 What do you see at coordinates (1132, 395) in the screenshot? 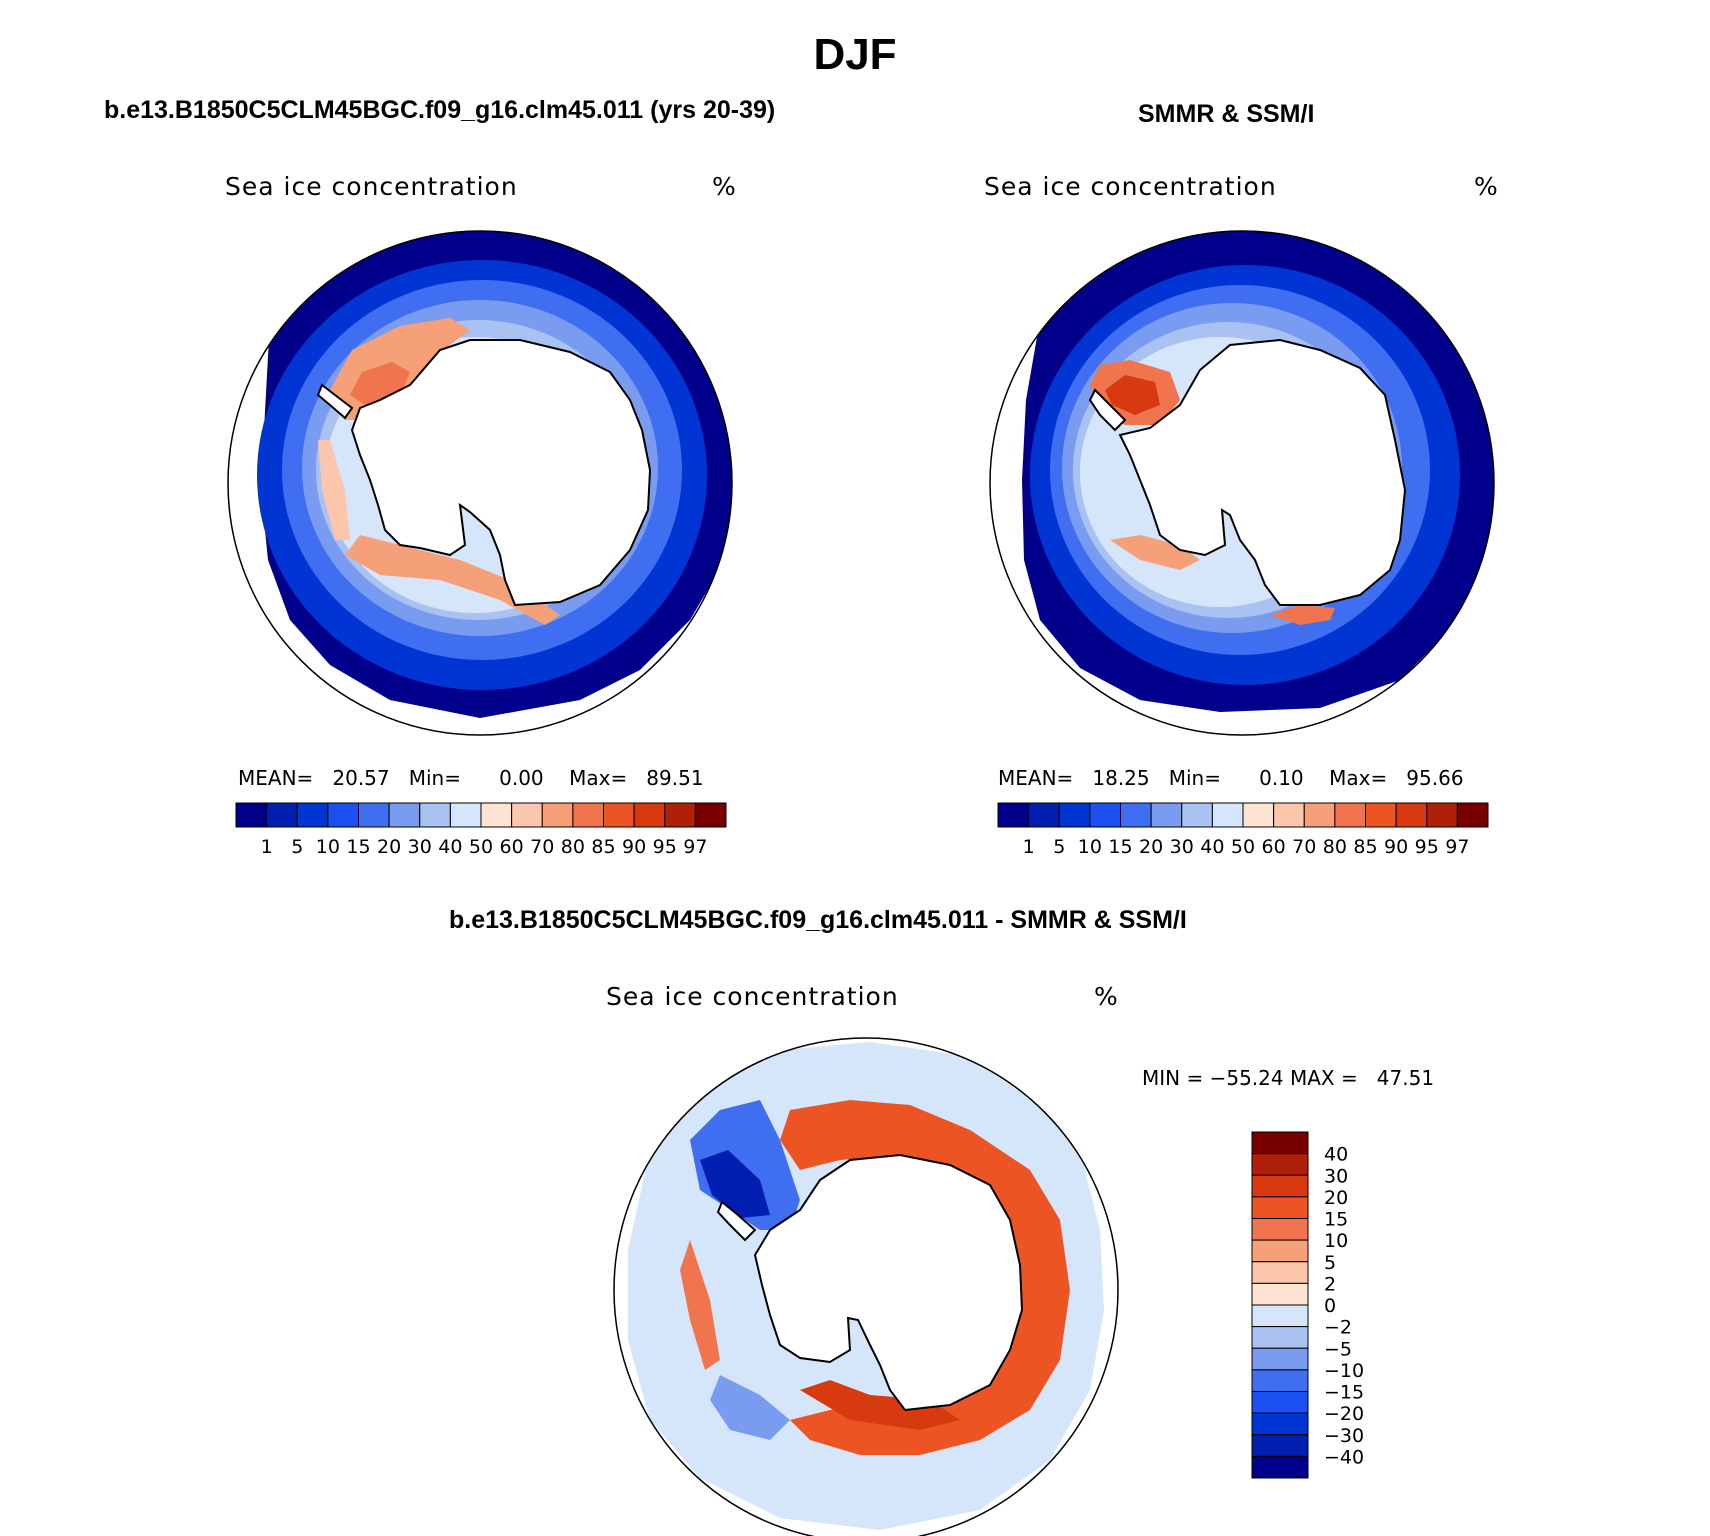
I see `obs-weddell-core` at bounding box center [1132, 395].